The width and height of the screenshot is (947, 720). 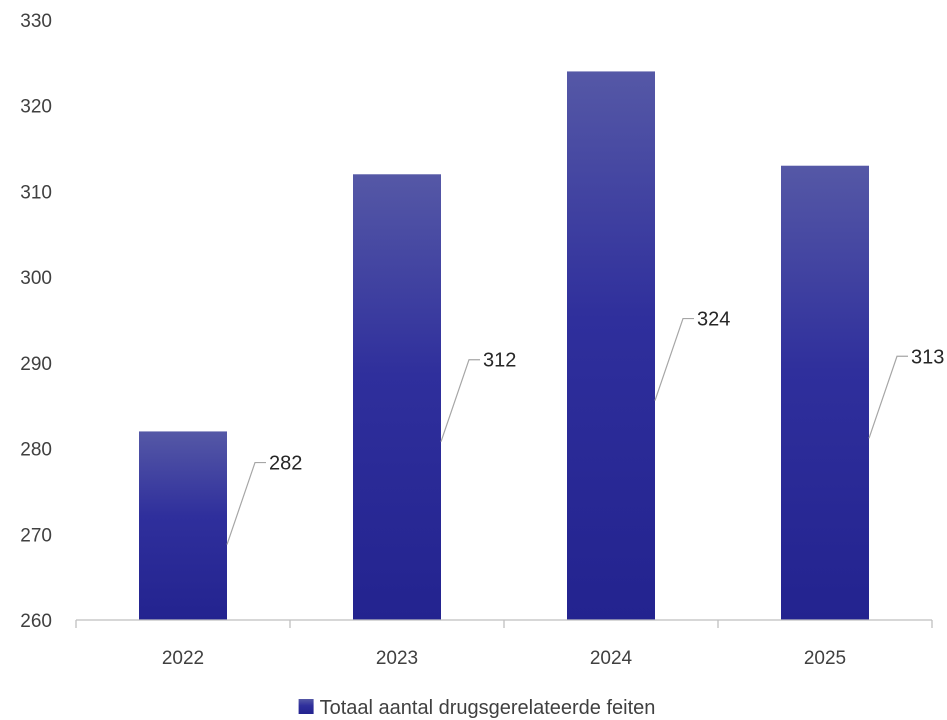 What do you see at coordinates (397, 658) in the screenshot?
I see `x-tick-label: 2023` at bounding box center [397, 658].